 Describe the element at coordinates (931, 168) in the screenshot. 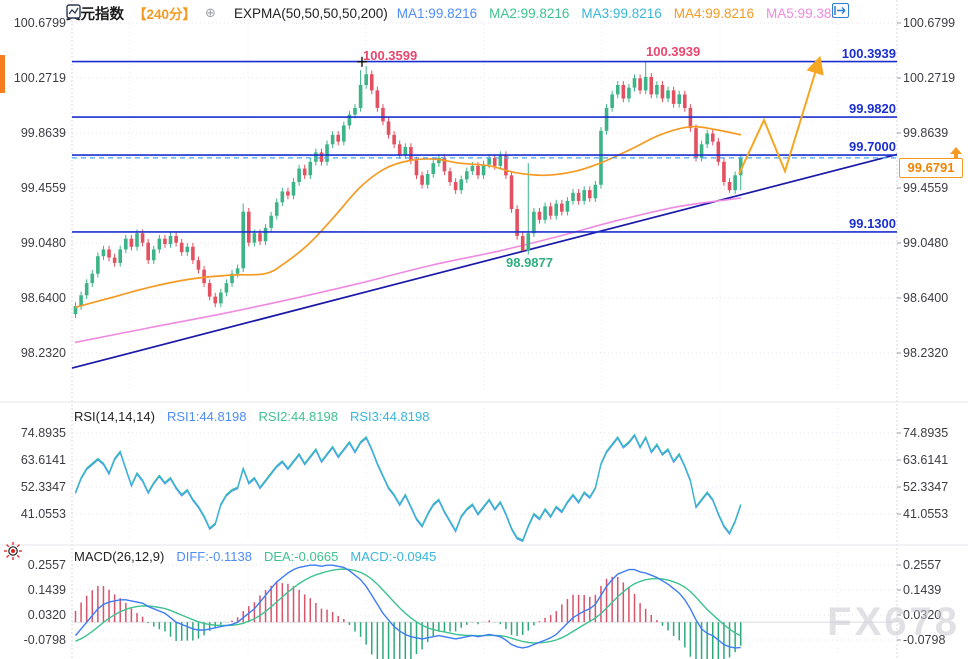

I see `current-price-tag: 99.6791` at that location.